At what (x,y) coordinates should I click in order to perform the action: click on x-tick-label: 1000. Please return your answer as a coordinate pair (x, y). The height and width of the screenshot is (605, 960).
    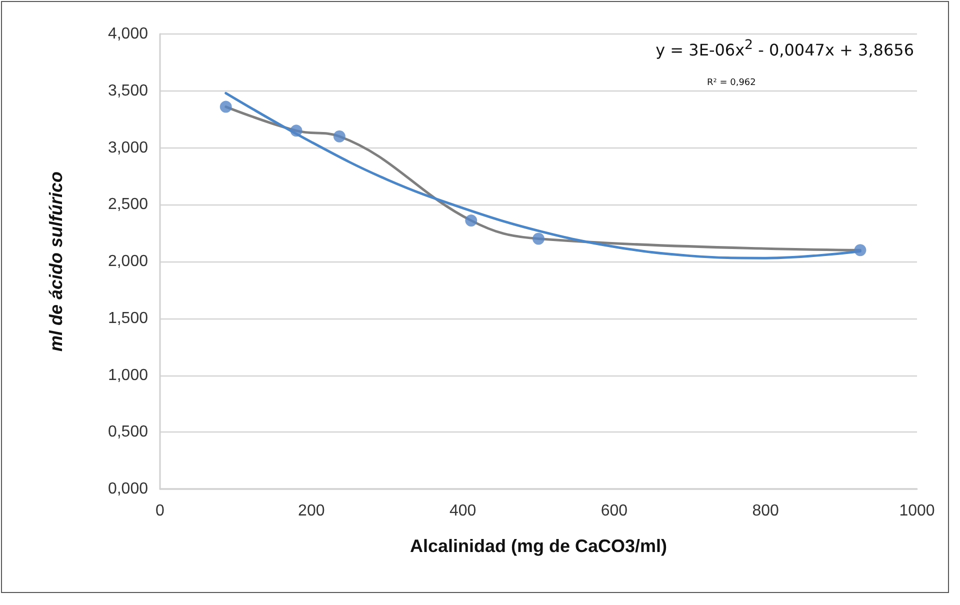
    Looking at the image, I should click on (917, 511).